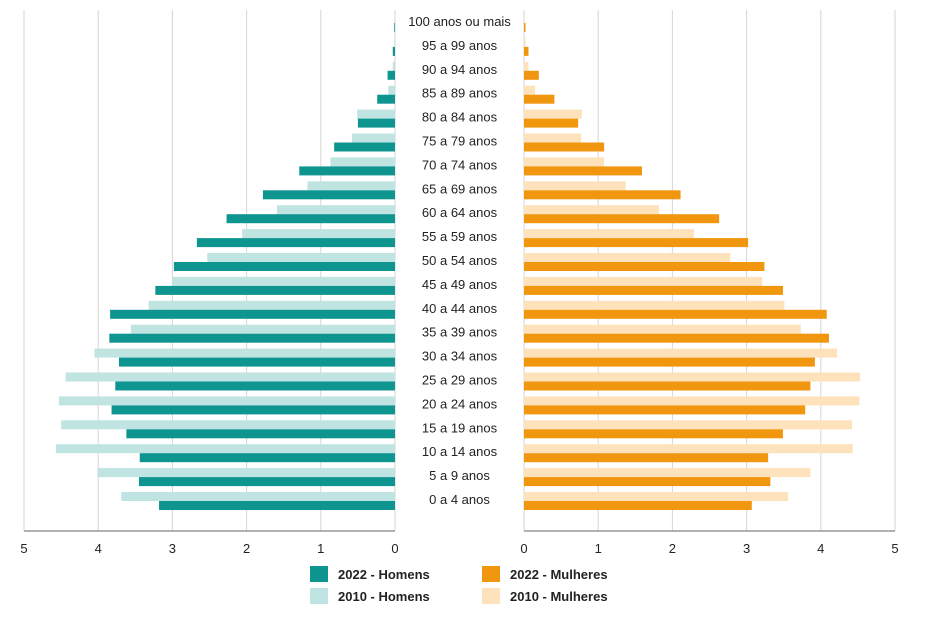 Image resolution: width=925 pixels, height=622 pixels. What do you see at coordinates (460, 212) in the screenshot?
I see `age-label-12: 60 a 64 anos` at bounding box center [460, 212].